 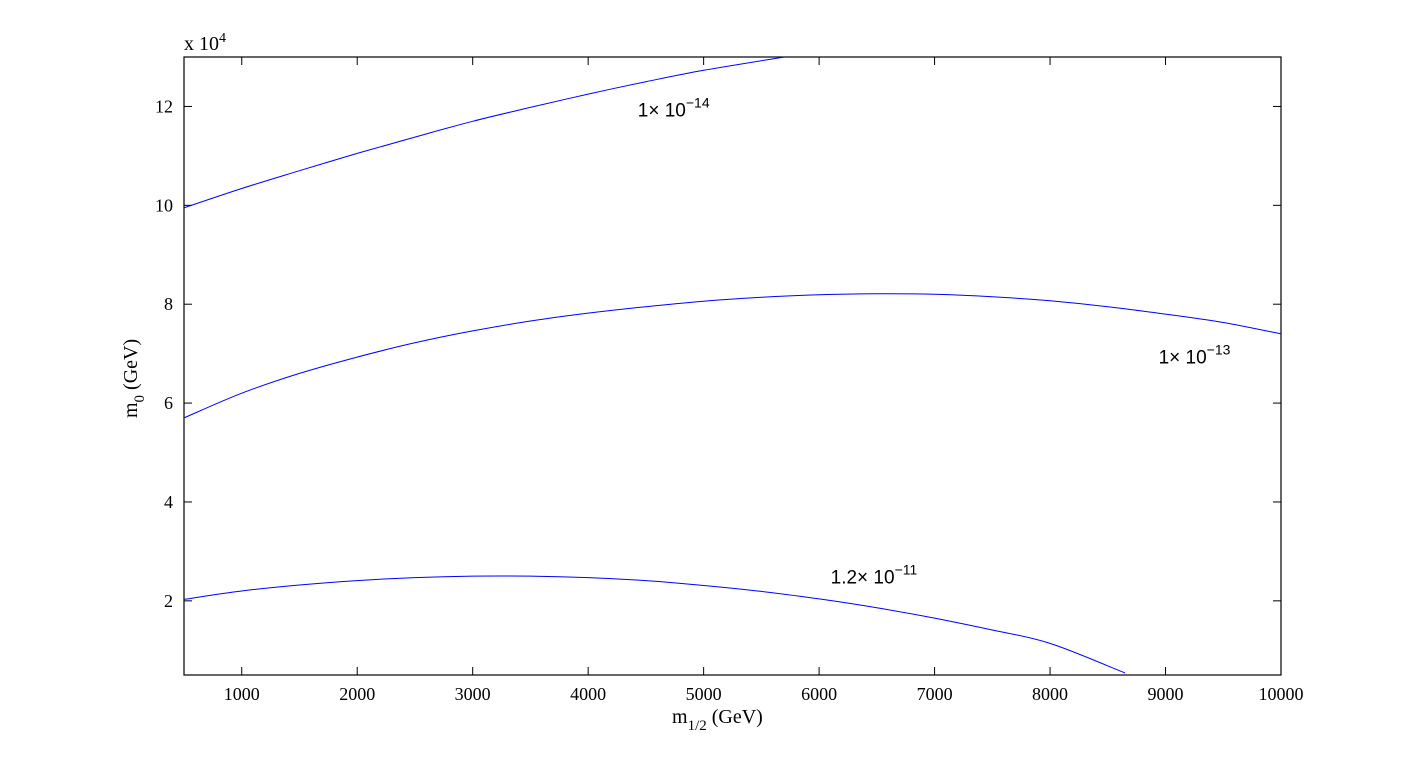 I want to click on y-axis-label: m0 (GeV), so click(x=134, y=378).